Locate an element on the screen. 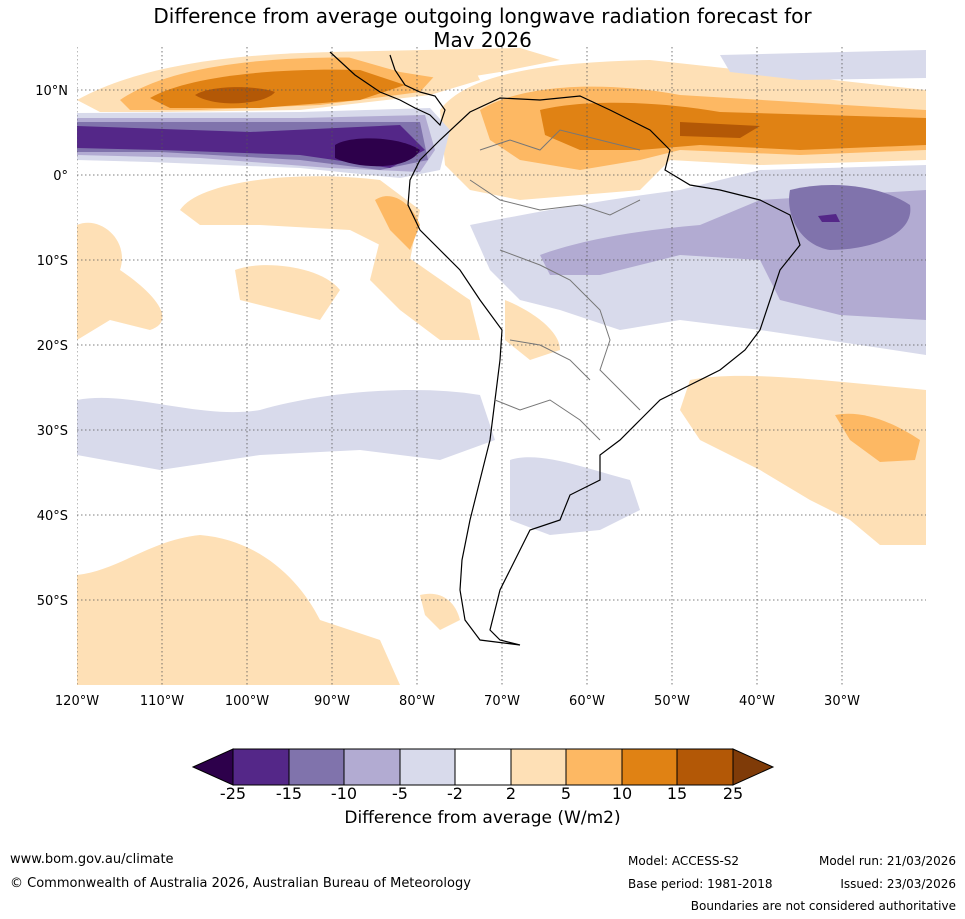 The image size is (965, 919). anomaly-region-brazil-east-strong is located at coordinates (850, 217).